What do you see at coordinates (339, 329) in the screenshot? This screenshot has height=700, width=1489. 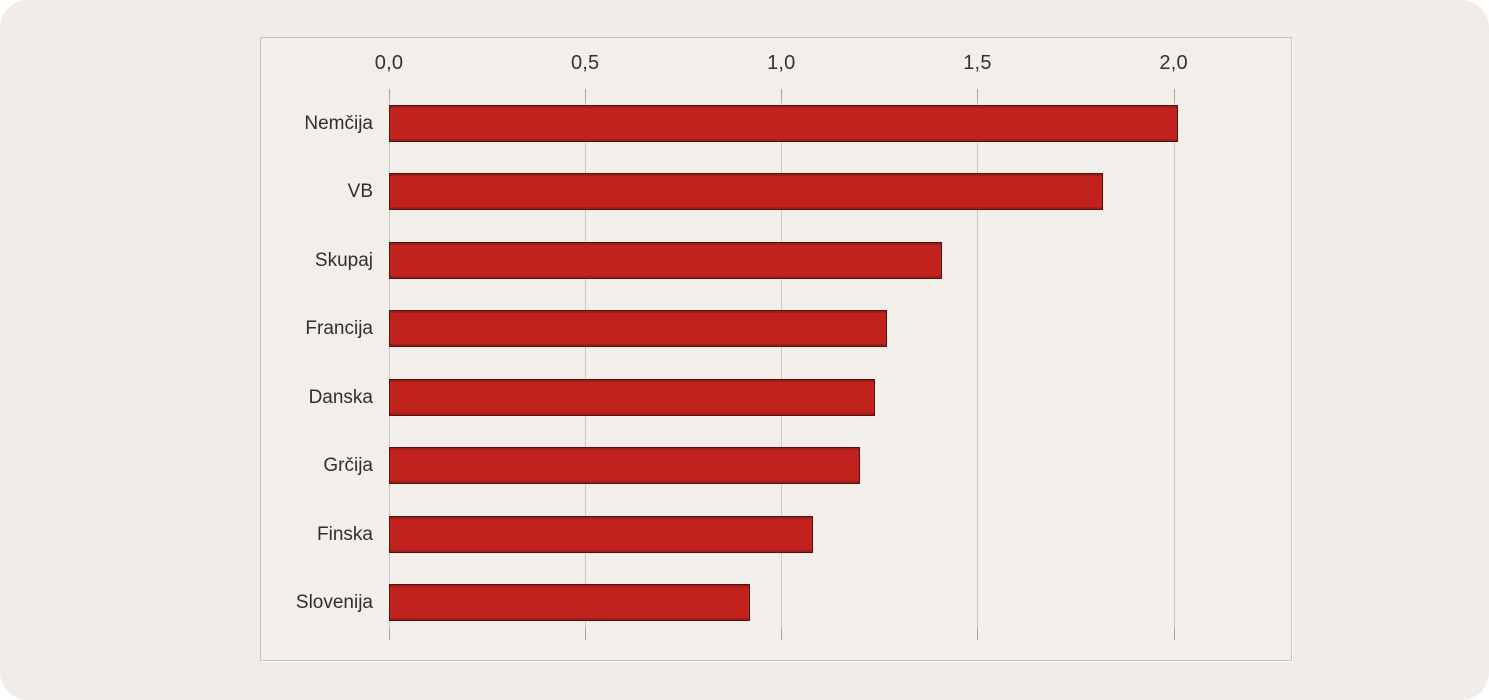 I see `category-label: Francija` at bounding box center [339, 329].